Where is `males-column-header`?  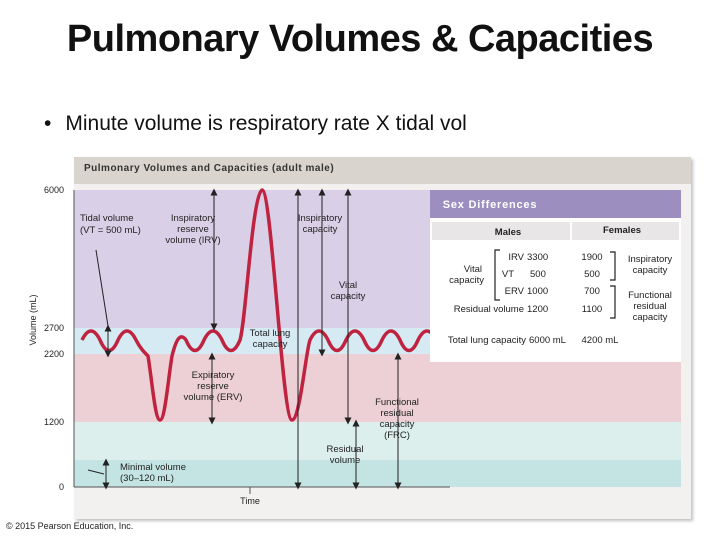 males-column-header is located at coordinates (501, 231).